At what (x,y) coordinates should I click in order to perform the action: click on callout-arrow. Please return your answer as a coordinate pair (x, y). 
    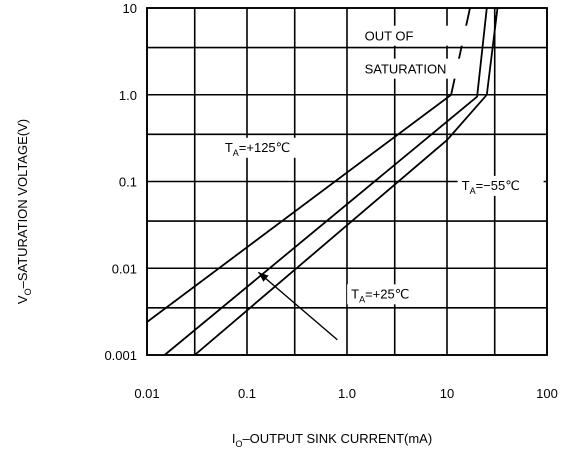
    Looking at the image, I should click on (297, 306).